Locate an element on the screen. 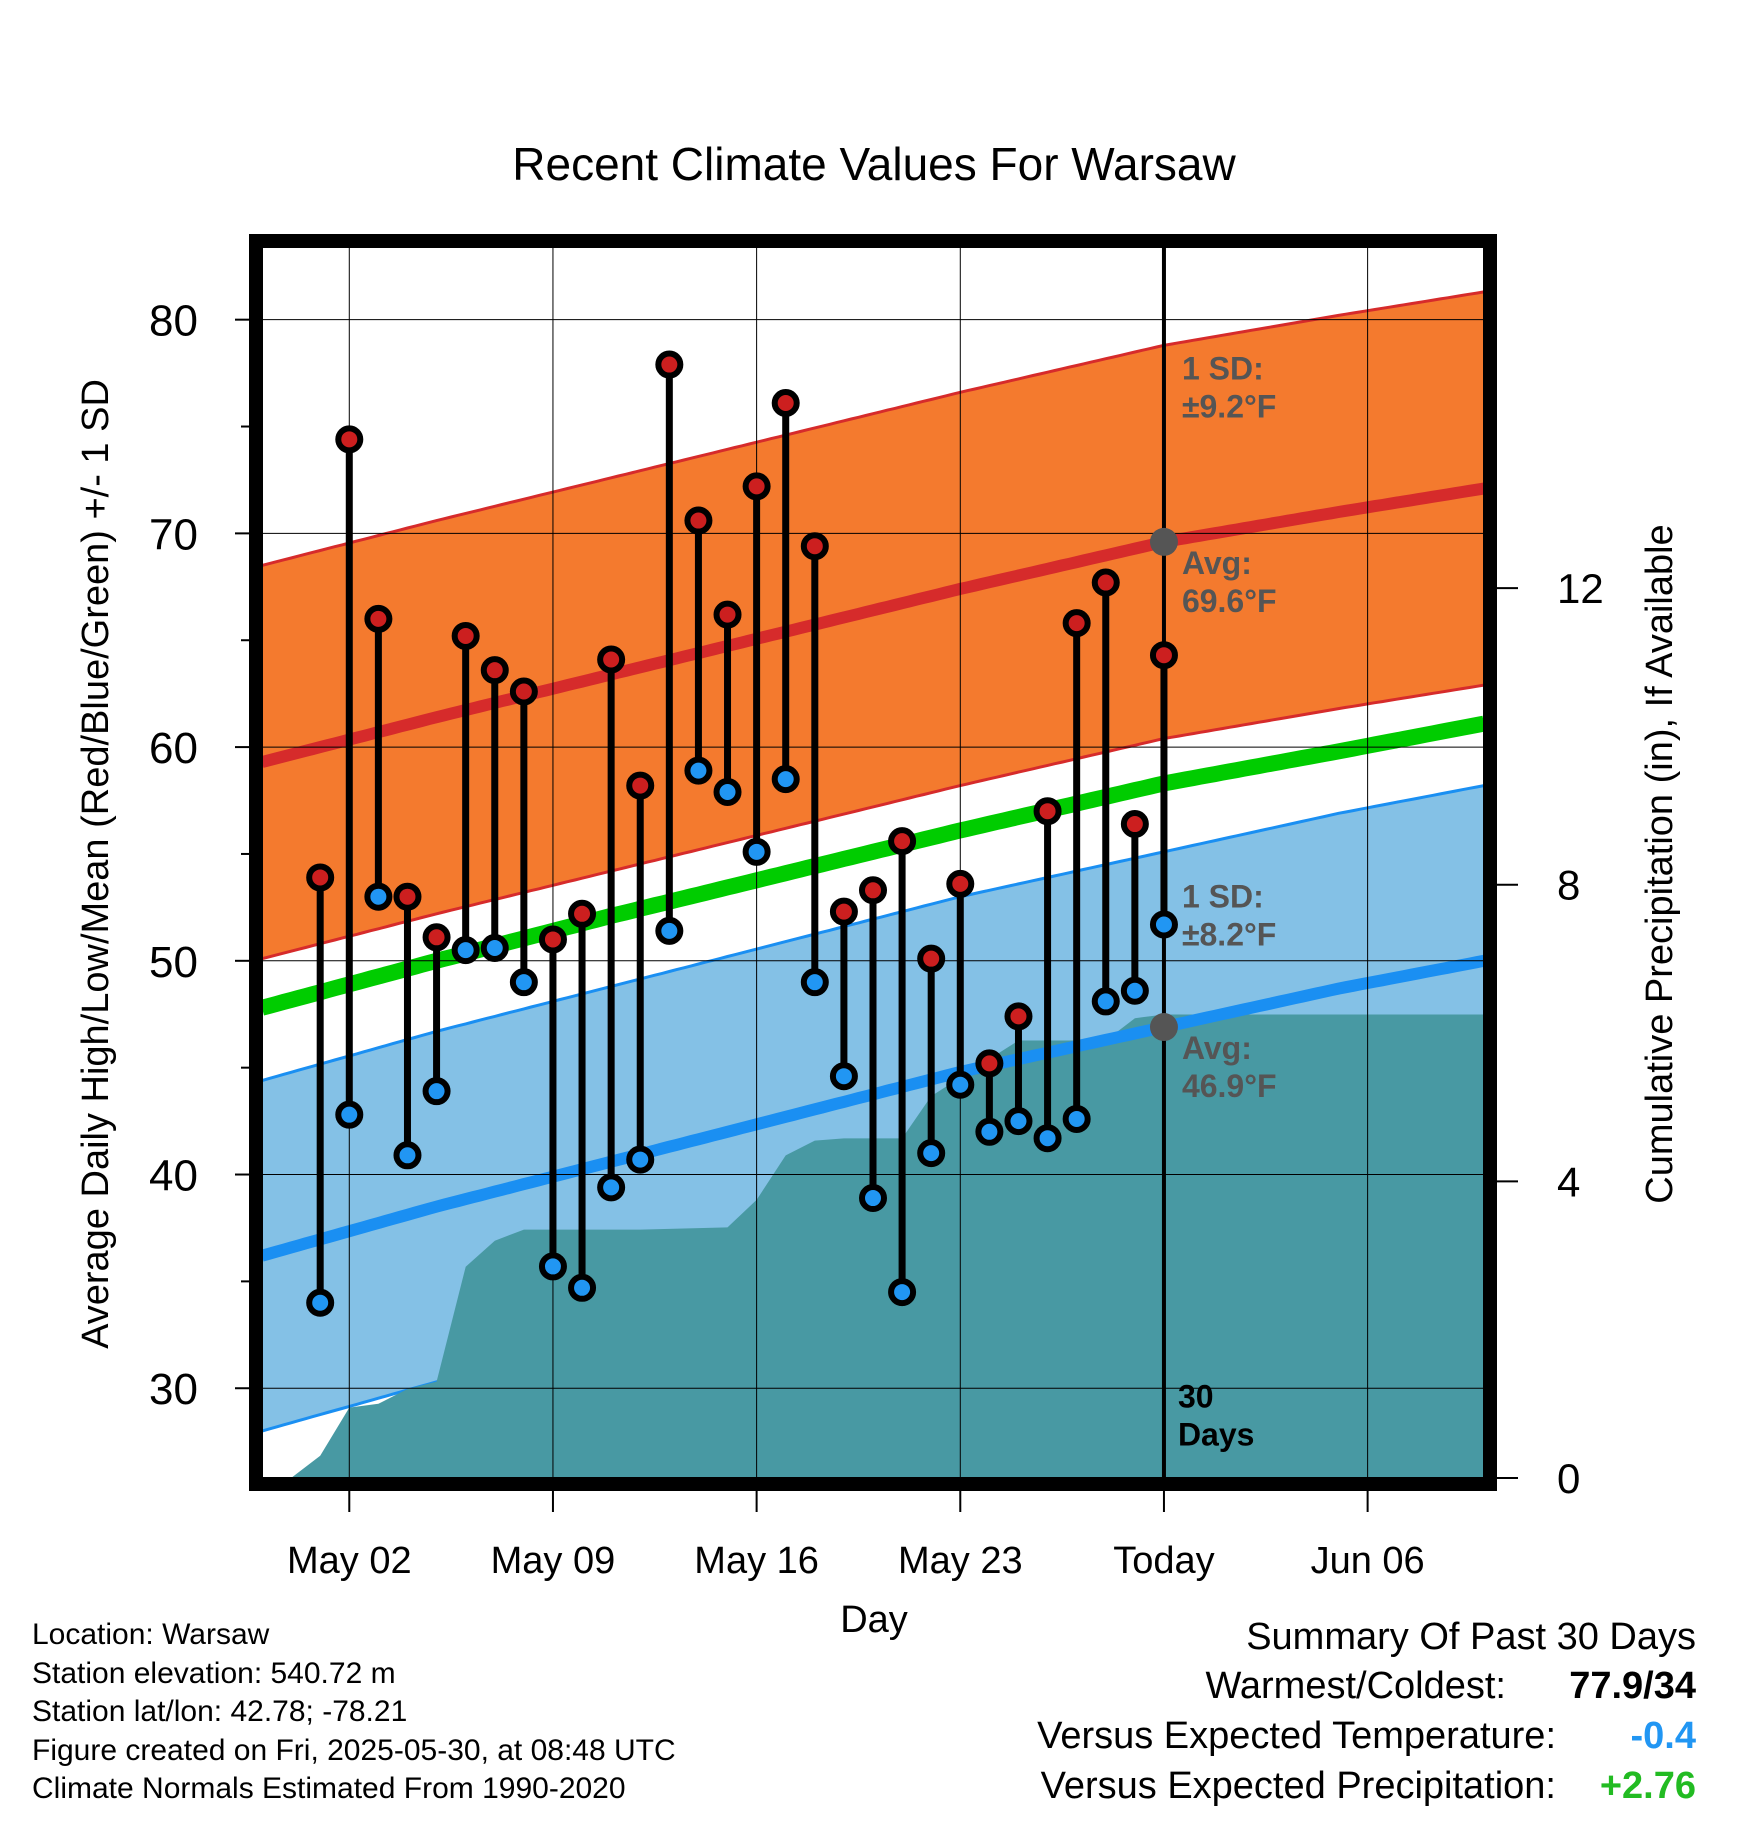 This screenshot has width=1748, height=1828. precip-deviation-row: Versus Expected Precipitation: +2.76 is located at coordinates (1246, 1786).